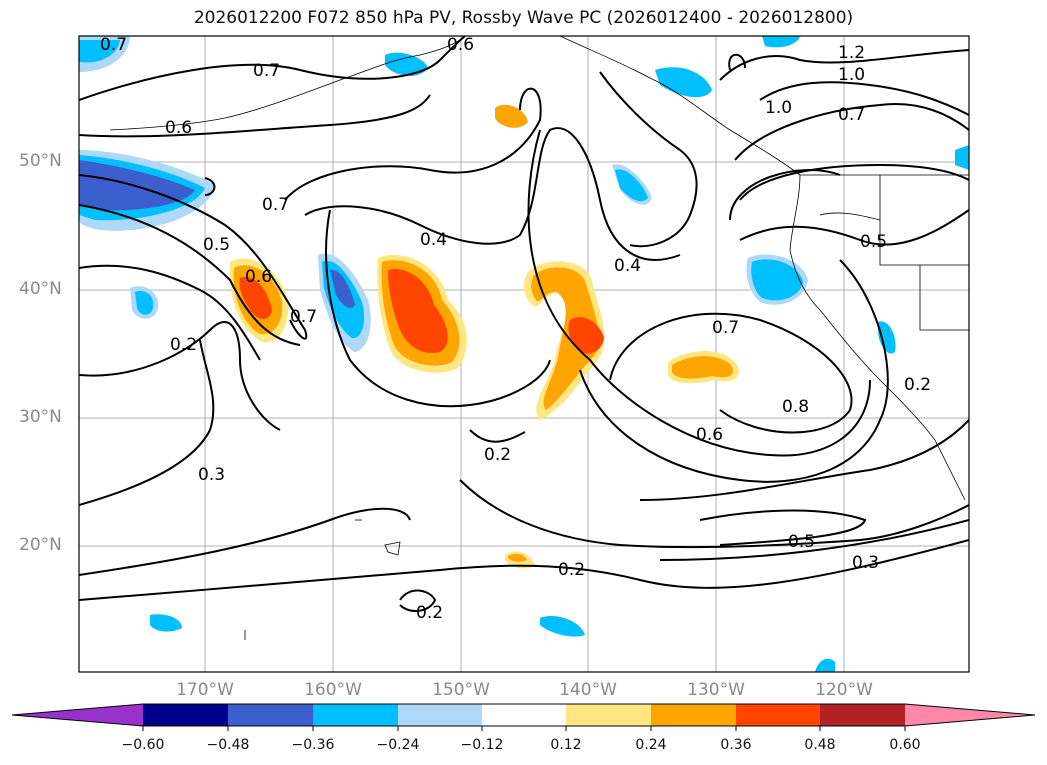  I want to click on lon-label: 130°W, so click(716, 690).